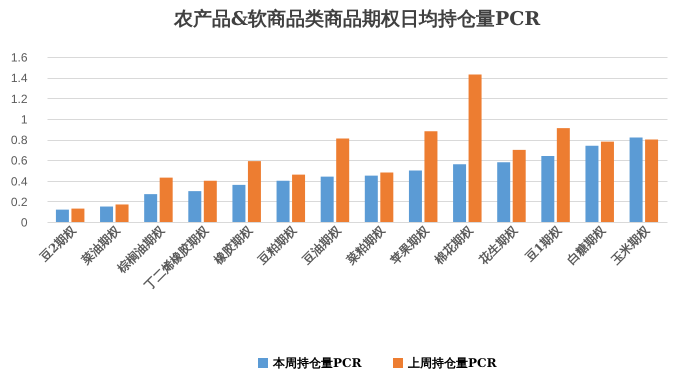  What do you see at coordinates (317, 363) in the screenshot?
I see `legend-label: 本周持仓量PCR` at bounding box center [317, 363].